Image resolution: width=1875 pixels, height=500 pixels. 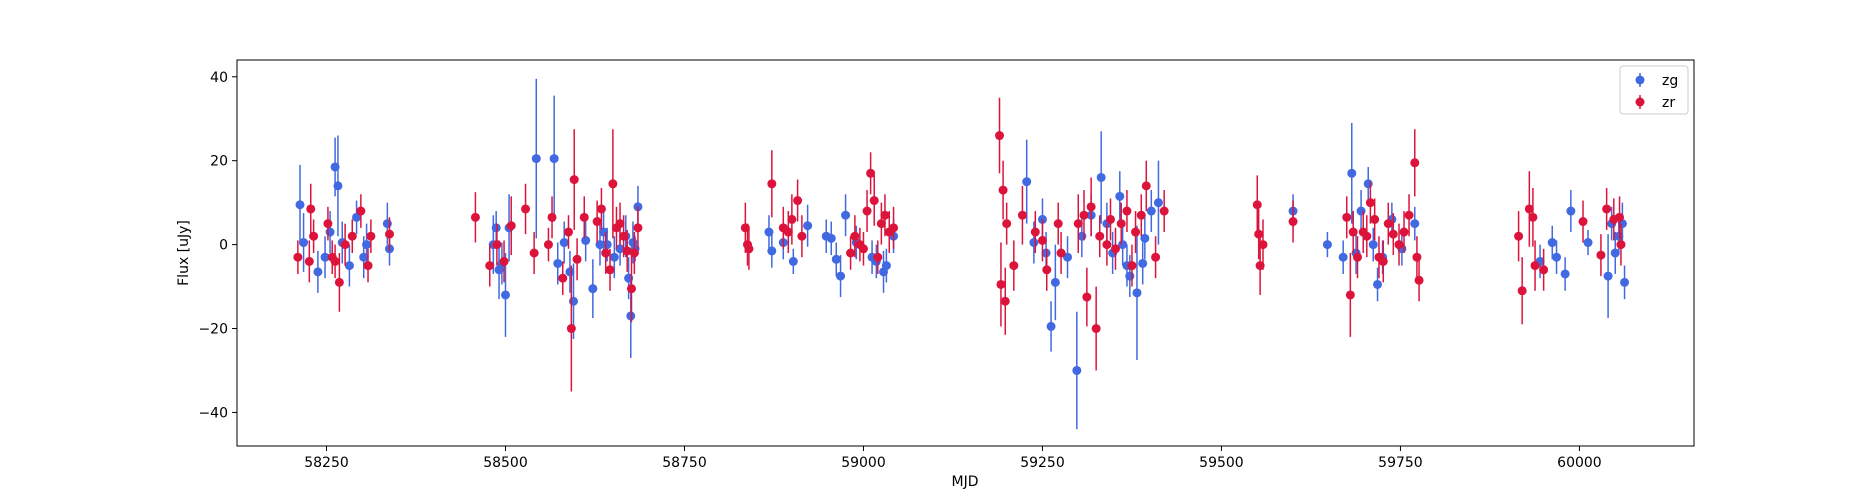 I want to click on x-tick-label: 58750, so click(x=684, y=463).